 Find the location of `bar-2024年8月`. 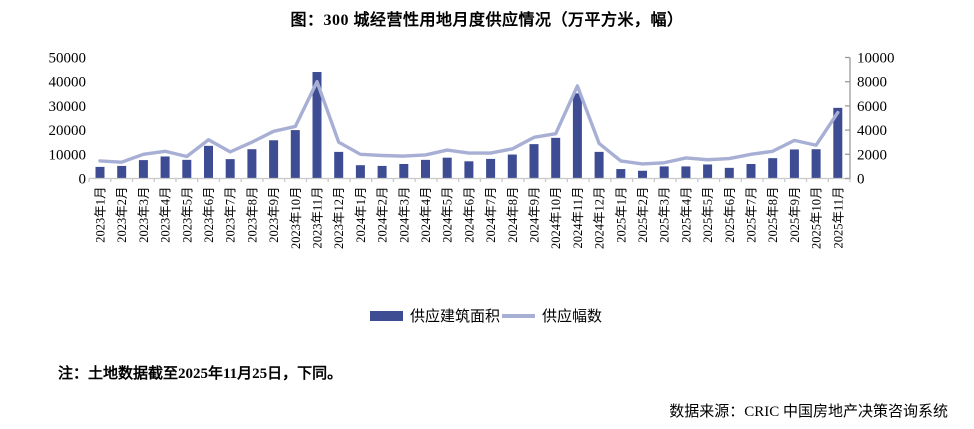

bar-2024年8月 is located at coordinates (512, 166).